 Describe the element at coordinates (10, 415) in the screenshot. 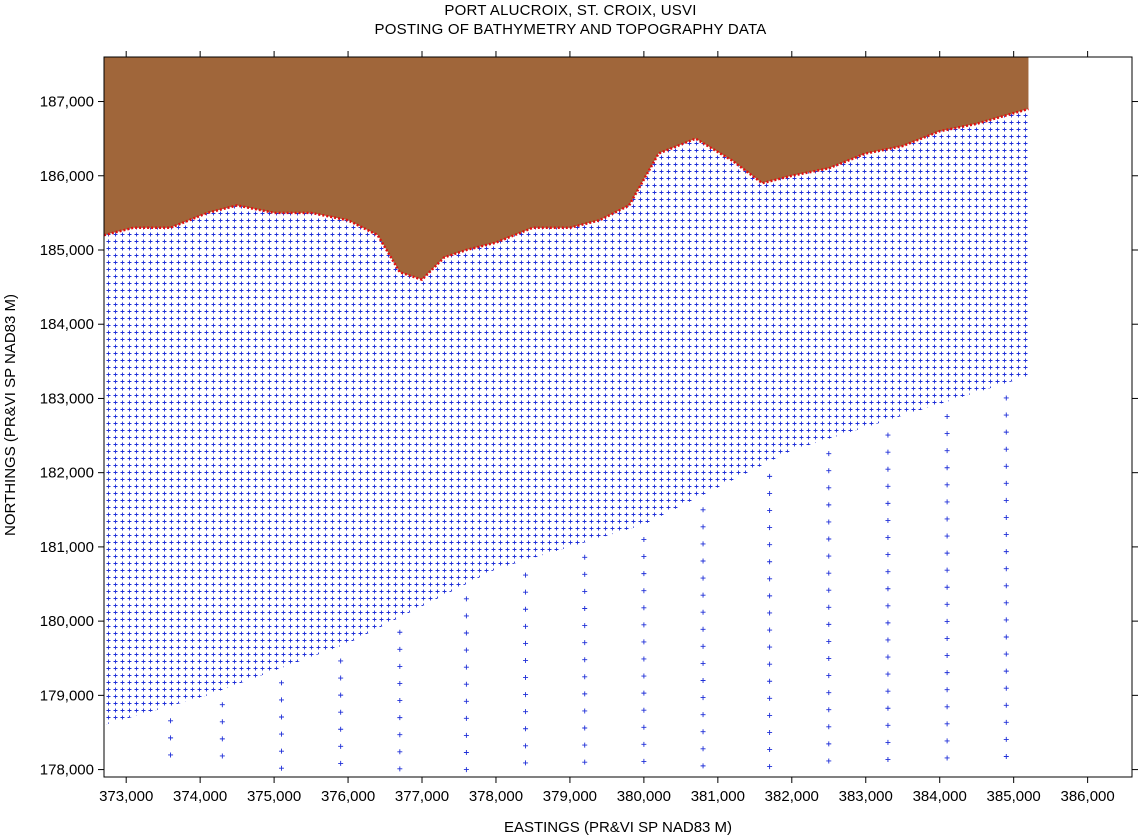

I see `y-axis-title: NORTHINGS (PR&VI SP NAD83 M)` at that location.